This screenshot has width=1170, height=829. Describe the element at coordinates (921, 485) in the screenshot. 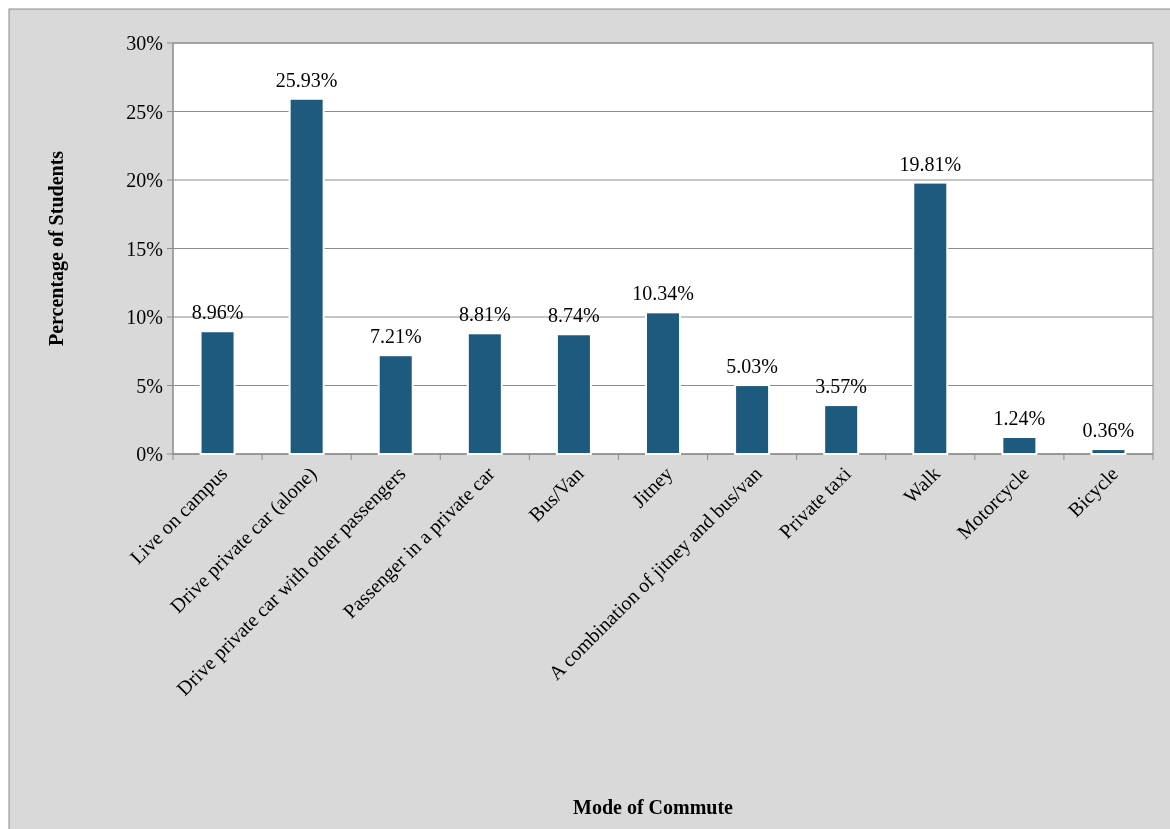

I see `x-tick-label: Walk` at that location.